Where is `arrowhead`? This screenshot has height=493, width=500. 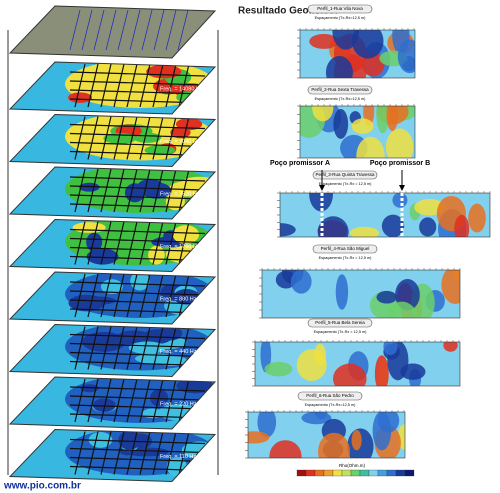 arrowhead is located at coordinates (322, 188).